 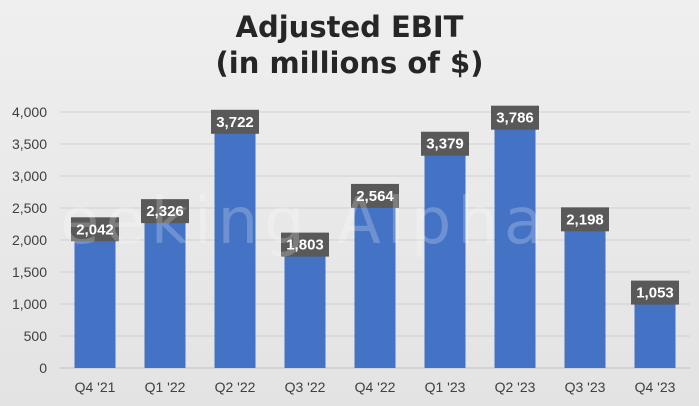 I want to click on y-tick-label: 3,500, so click(x=29, y=144).